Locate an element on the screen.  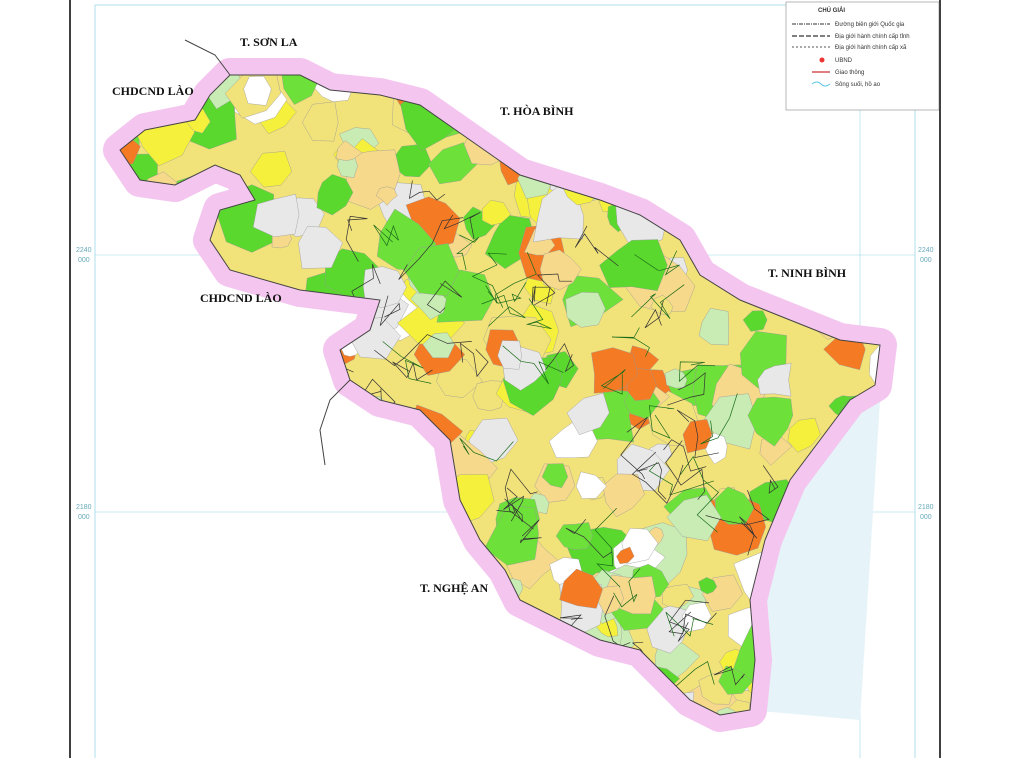
neighbor-label: T. SƠN LA is located at coordinates (269, 42).